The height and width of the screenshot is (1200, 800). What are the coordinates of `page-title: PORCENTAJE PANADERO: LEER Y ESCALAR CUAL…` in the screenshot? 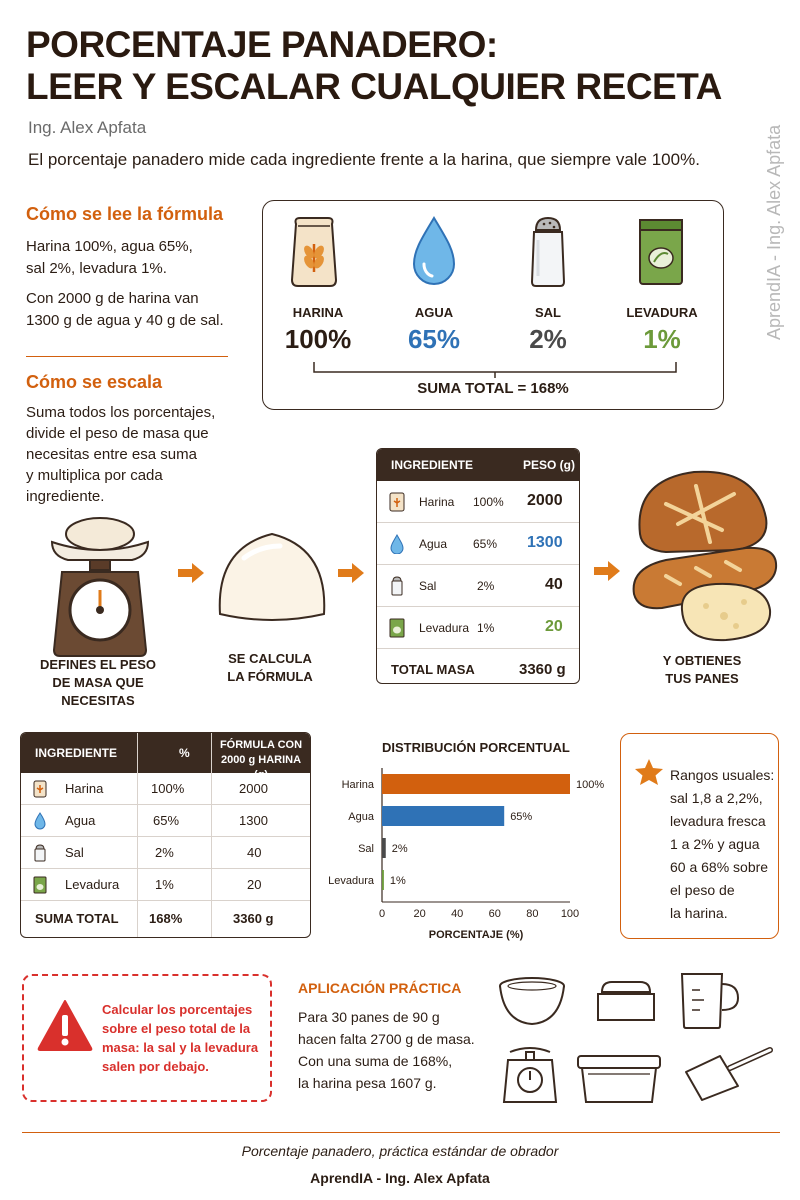 It's located at (386, 66).